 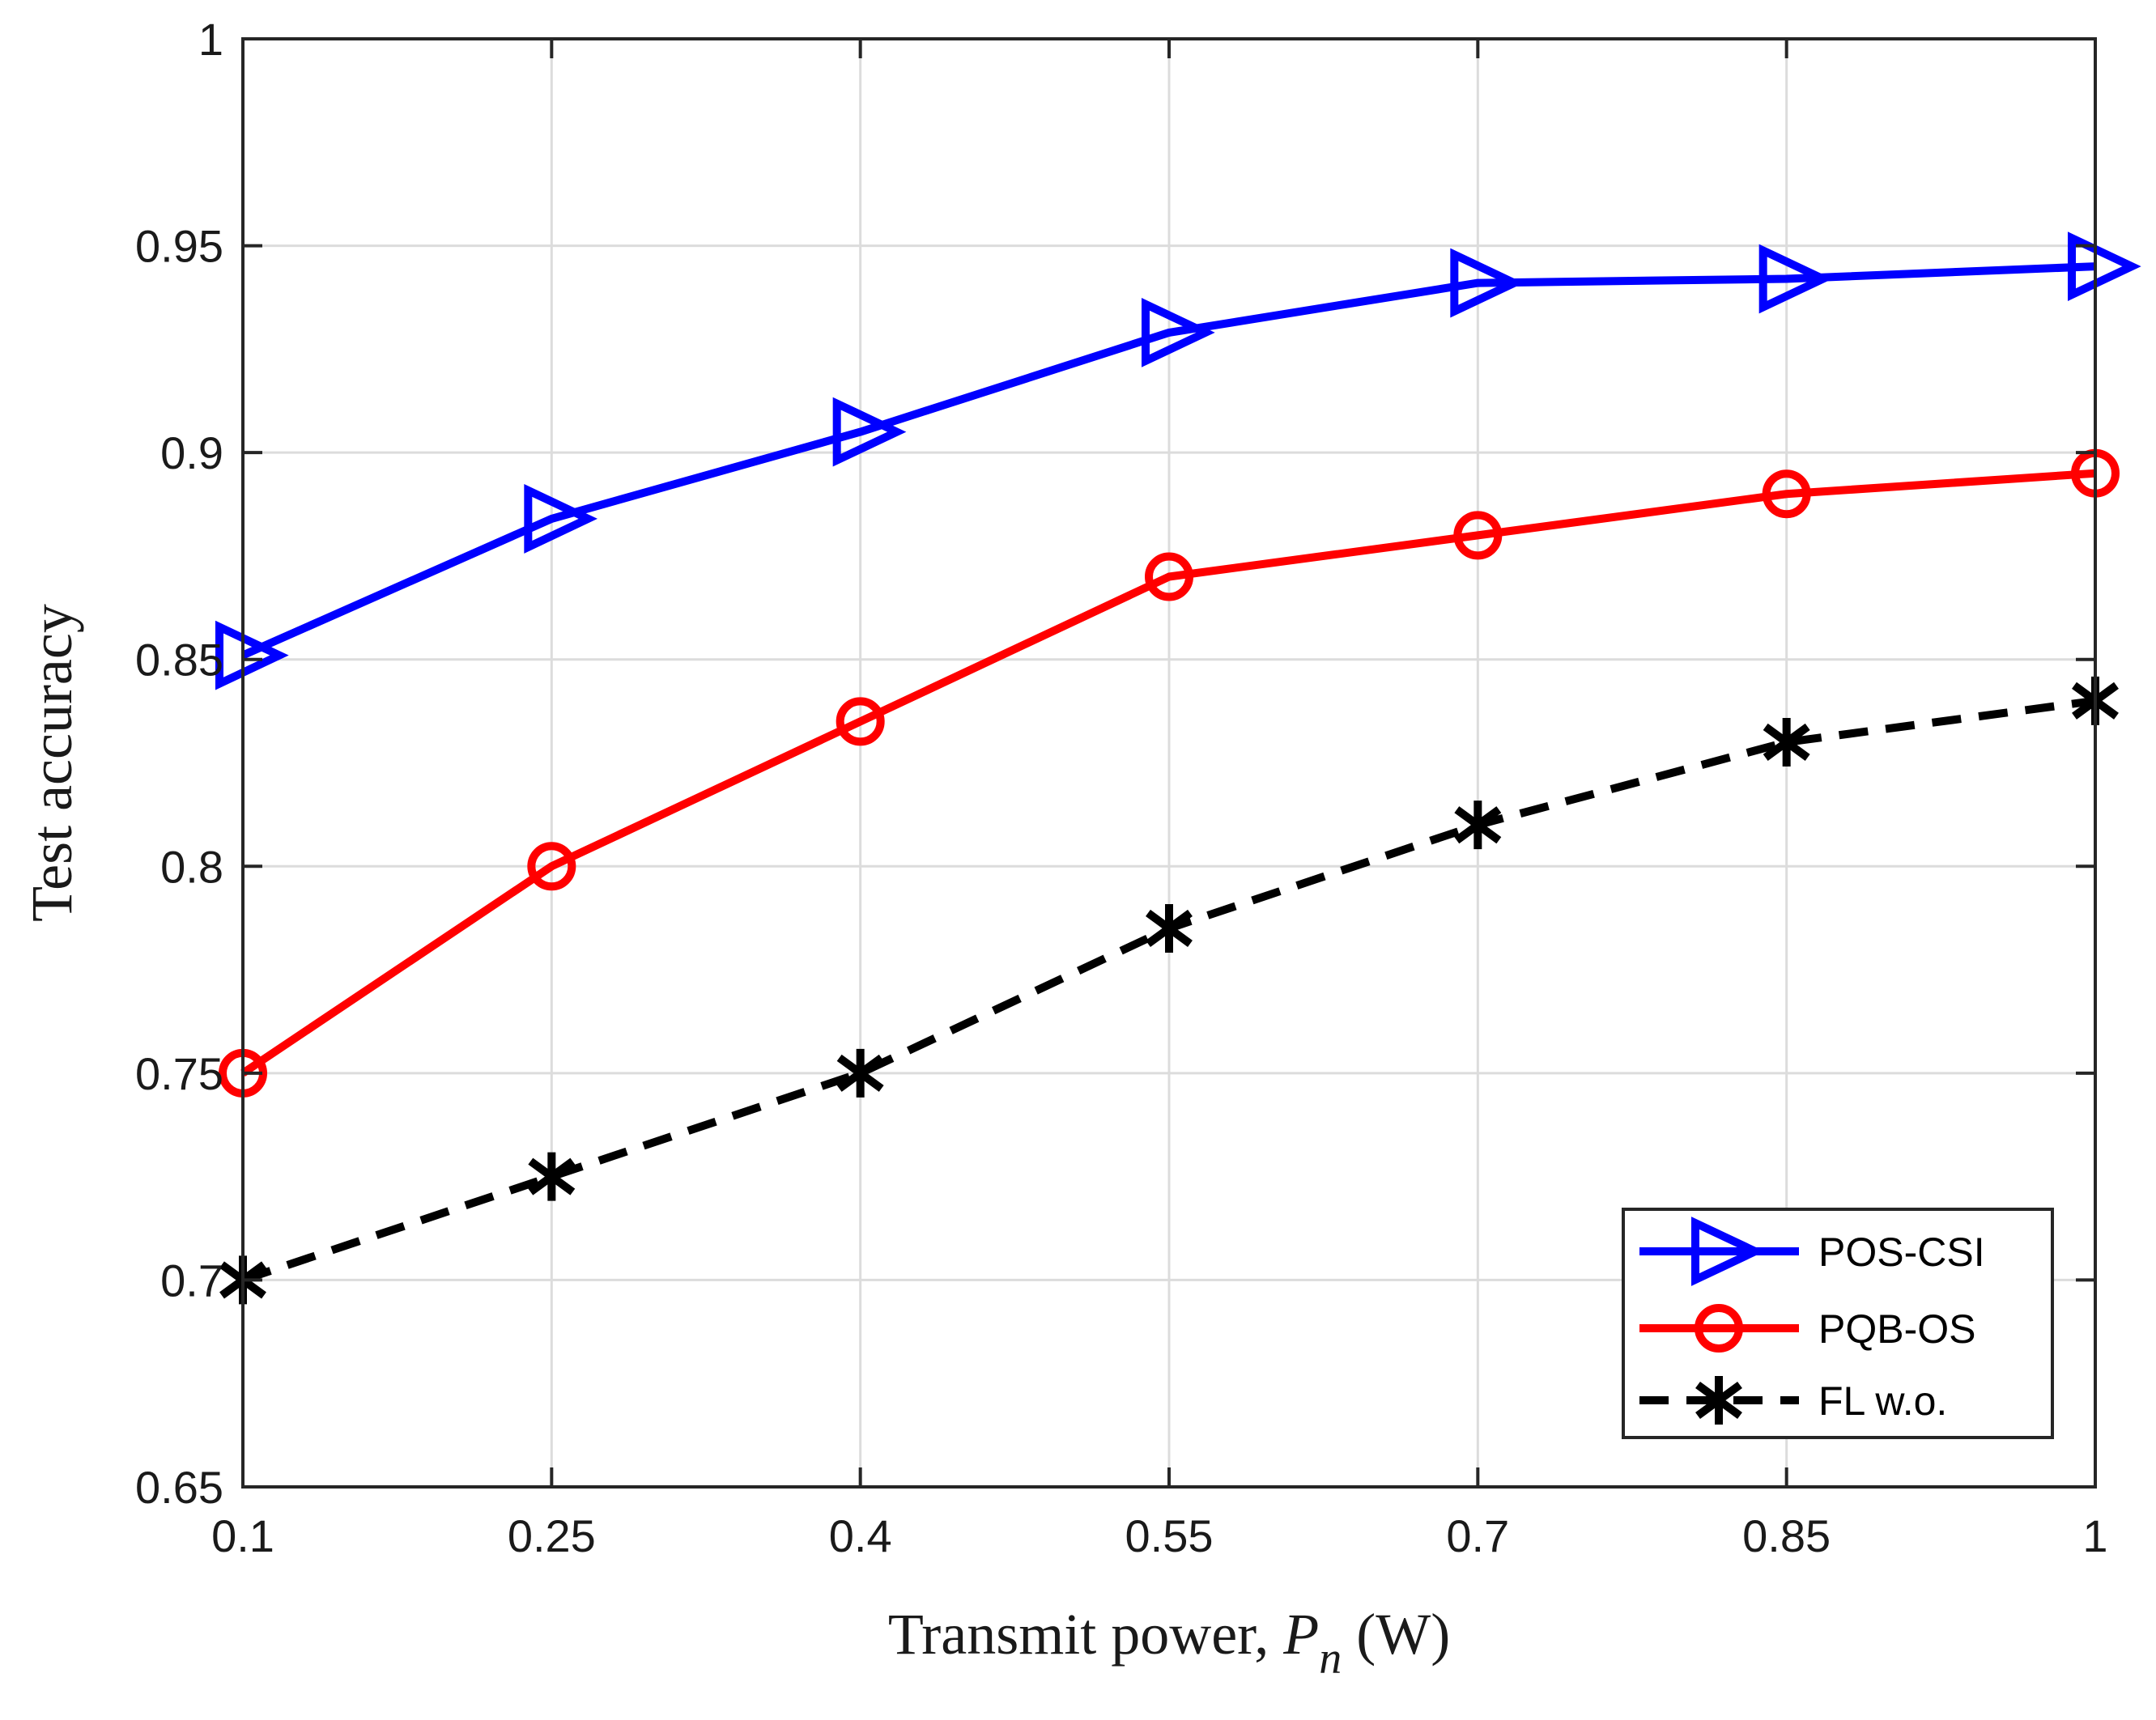 What do you see at coordinates (1169, 1535) in the screenshot?
I see `x-tick-label: 0.55` at bounding box center [1169, 1535].